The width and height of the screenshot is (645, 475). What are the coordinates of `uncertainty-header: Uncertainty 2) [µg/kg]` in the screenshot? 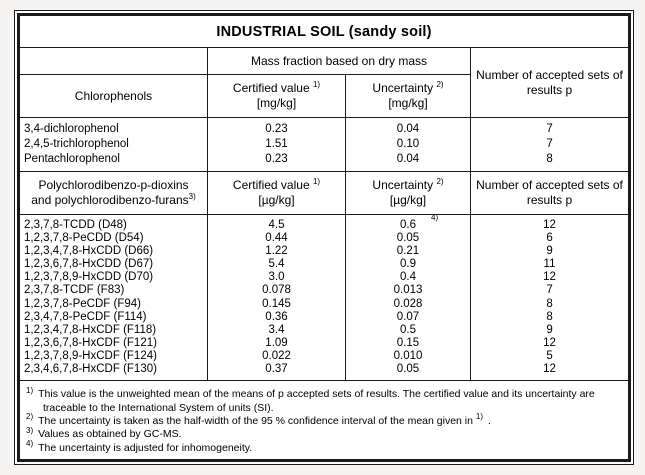 It's located at (408, 193).